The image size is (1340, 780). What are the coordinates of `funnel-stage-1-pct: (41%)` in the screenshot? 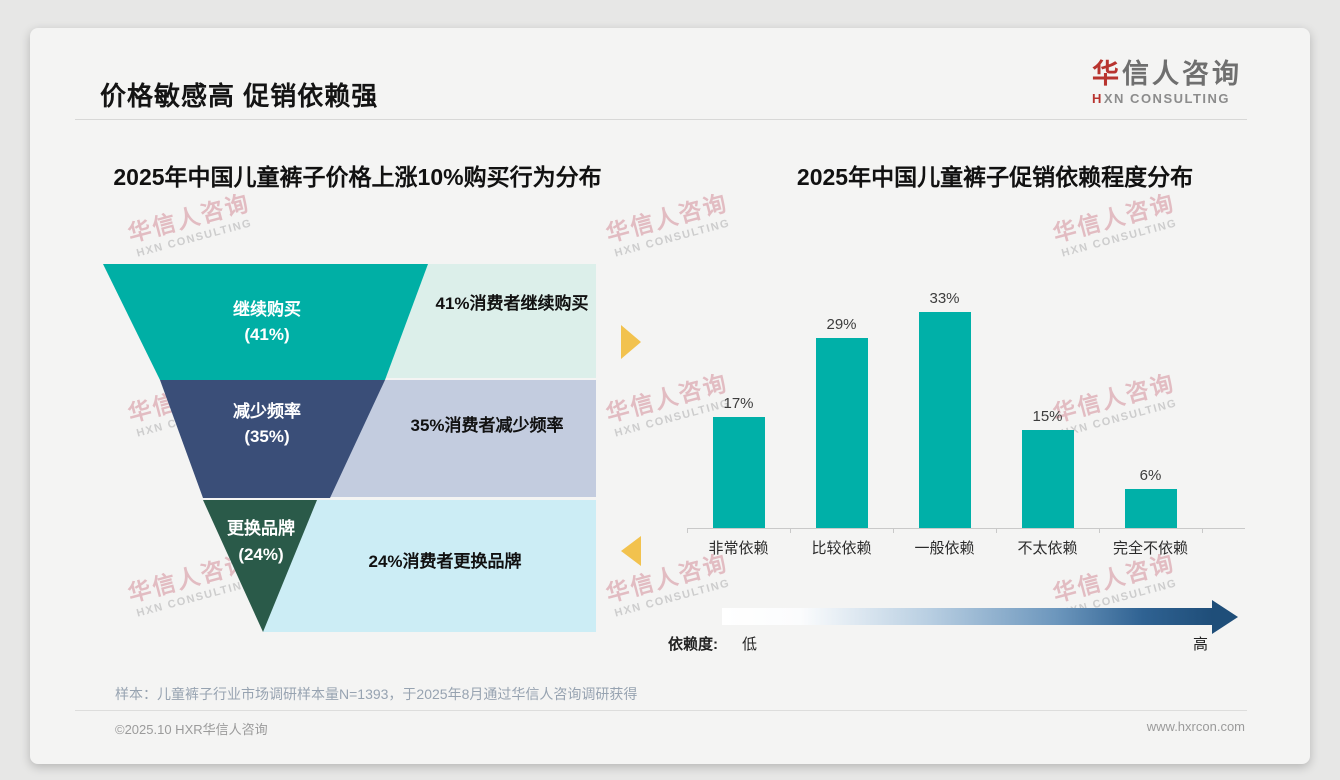 It's located at (266, 334).